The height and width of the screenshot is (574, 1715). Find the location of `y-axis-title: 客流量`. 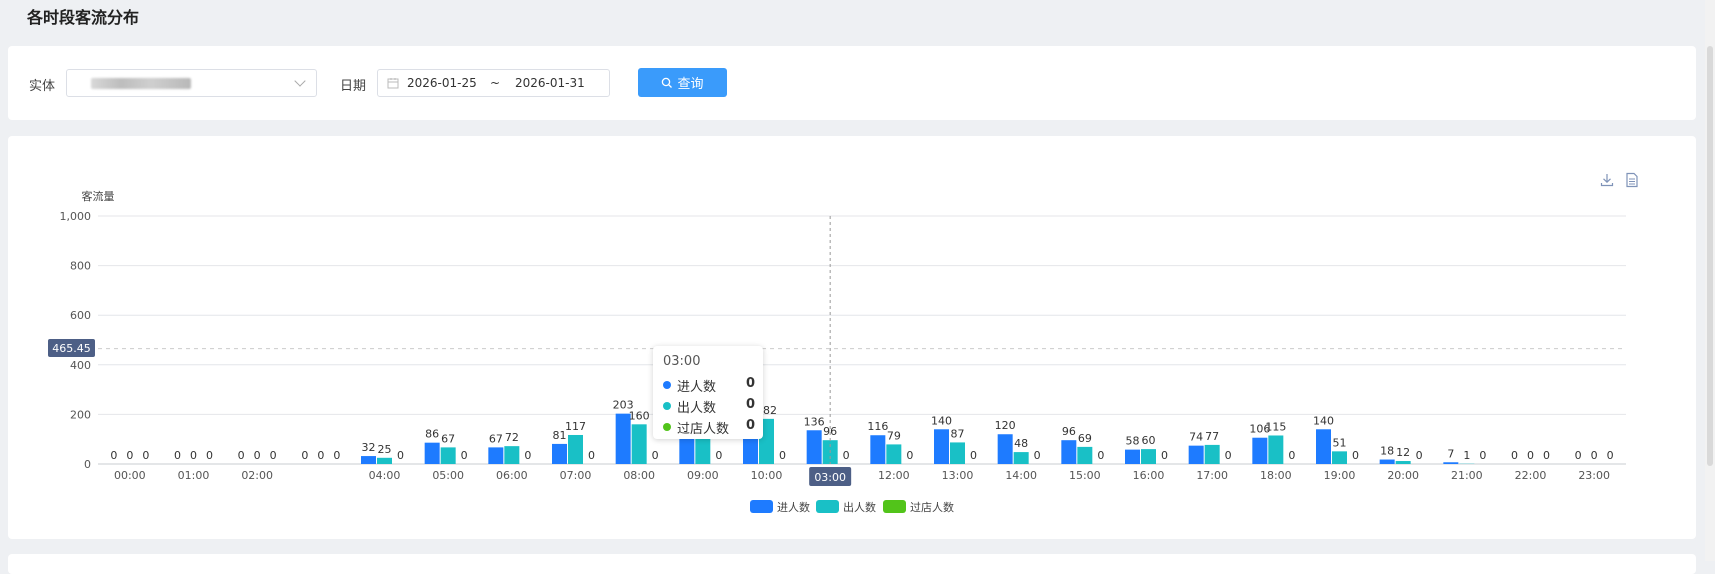

y-axis-title: 客流量 is located at coordinates (98, 196).